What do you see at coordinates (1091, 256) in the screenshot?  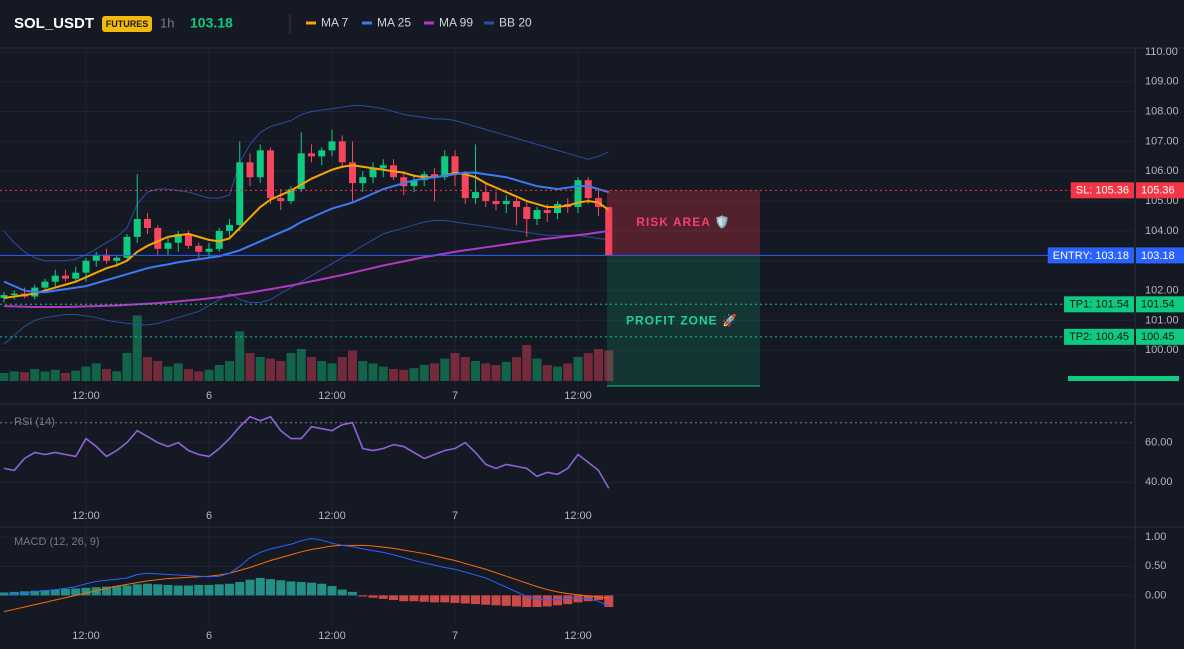 I see `level-label: ENTRY: 103.18` at bounding box center [1091, 256].